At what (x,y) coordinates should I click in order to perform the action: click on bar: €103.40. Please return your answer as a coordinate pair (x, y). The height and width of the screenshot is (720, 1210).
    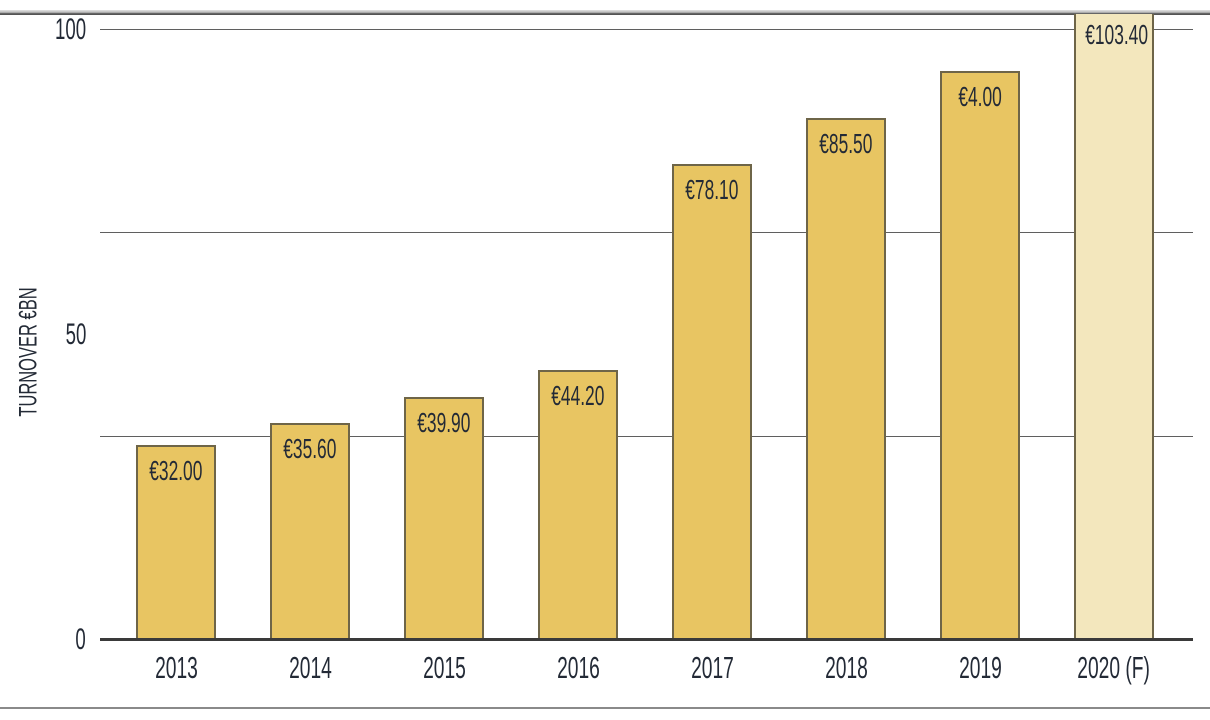
    Looking at the image, I should click on (1114, 327).